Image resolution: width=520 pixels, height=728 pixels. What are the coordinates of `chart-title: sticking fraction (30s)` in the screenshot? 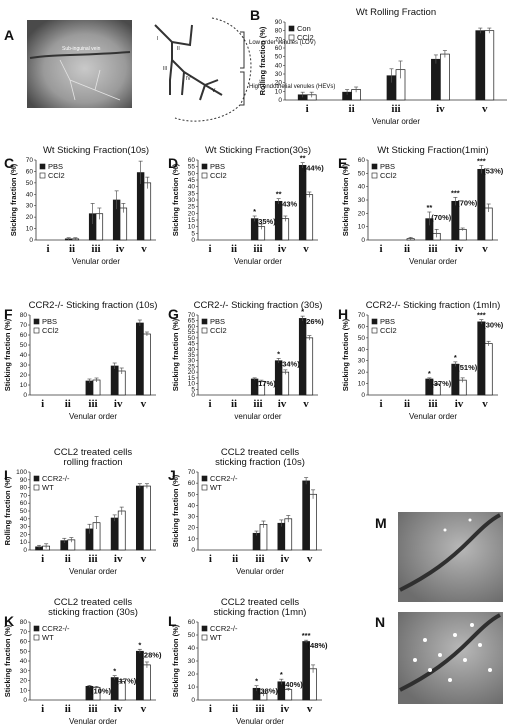 It's located at (93, 612).